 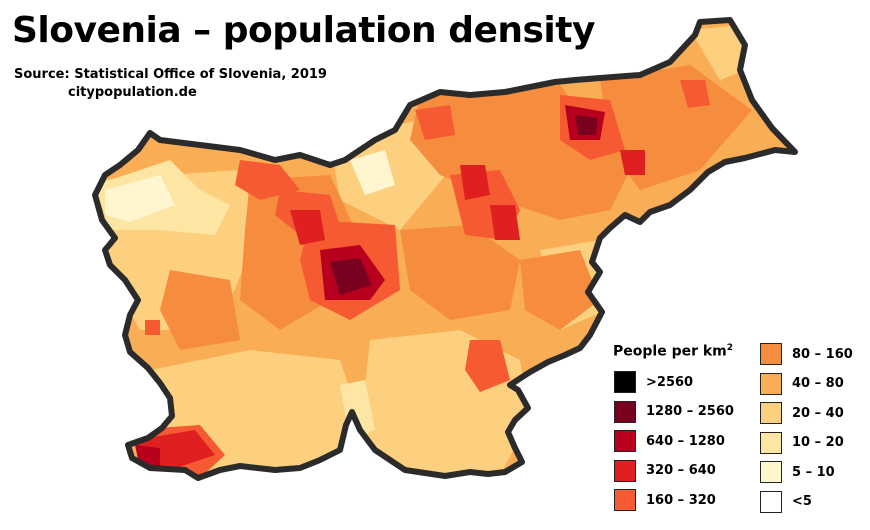 What do you see at coordinates (818, 413) in the screenshot?
I see `legend-label: 20 – 40` at bounding box center [818, 413].